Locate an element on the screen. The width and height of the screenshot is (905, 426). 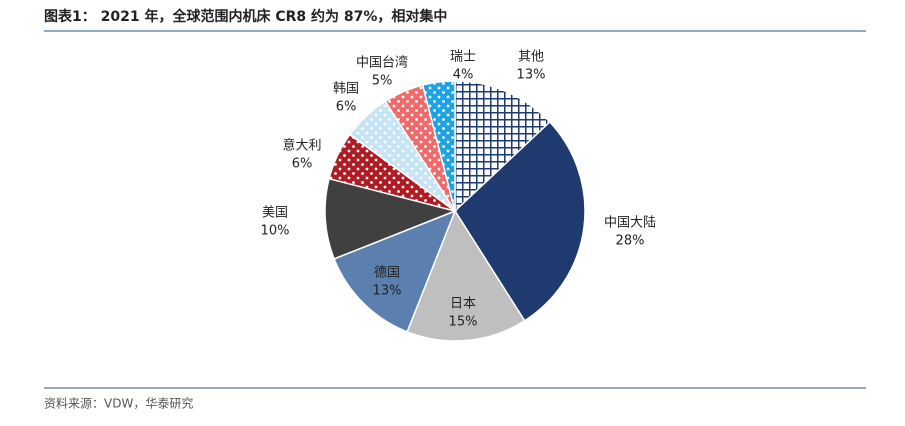
slice-value: 28% is located at coordinates (630, 241).